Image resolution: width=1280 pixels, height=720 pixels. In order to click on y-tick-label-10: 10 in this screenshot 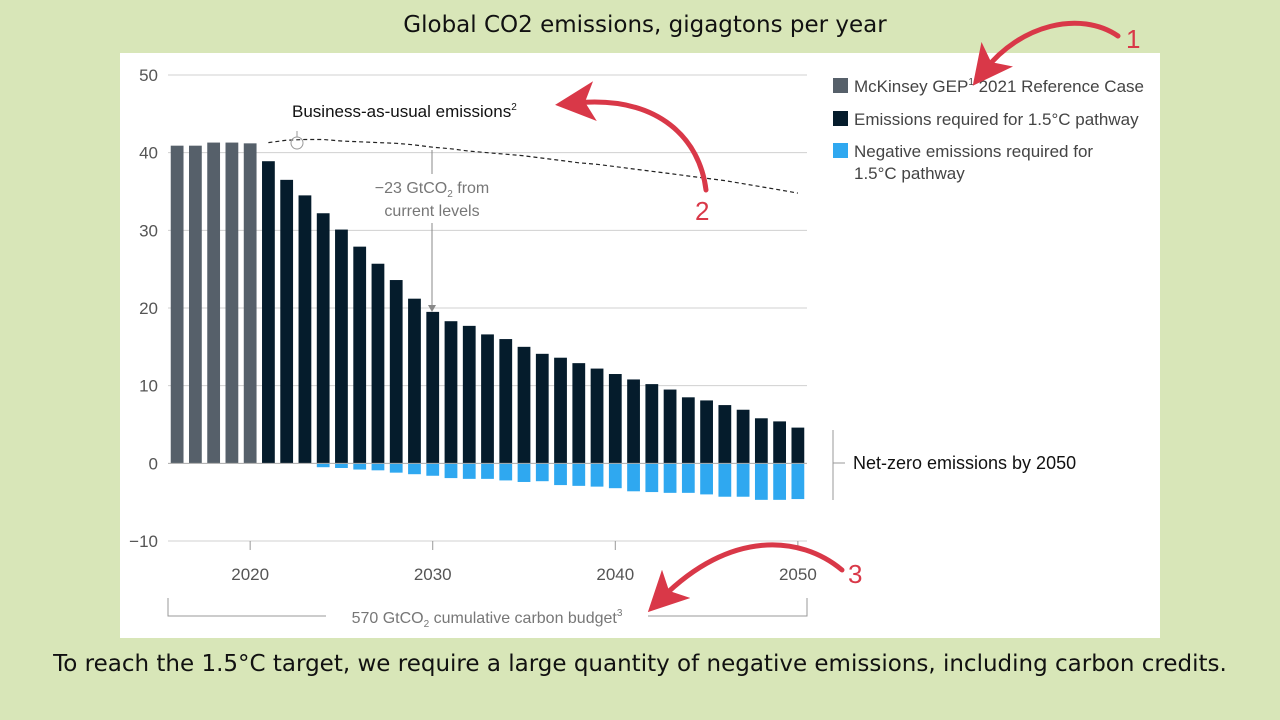, I will do `click(148, 386)`.